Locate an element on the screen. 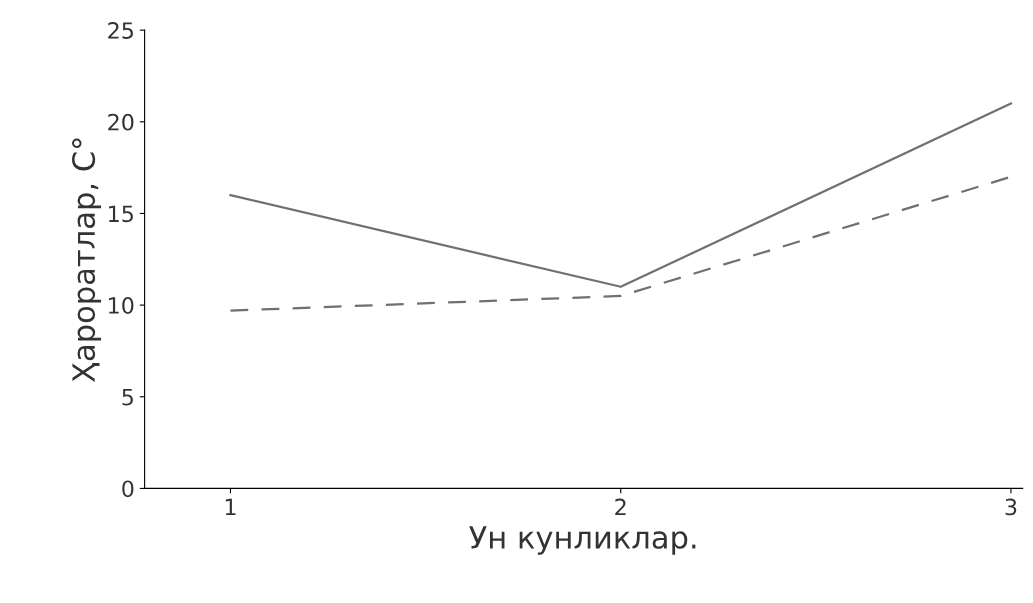 This screenshot has width=1033, height=603. y-tick-label: 20 is located at coordinates (121, 122).